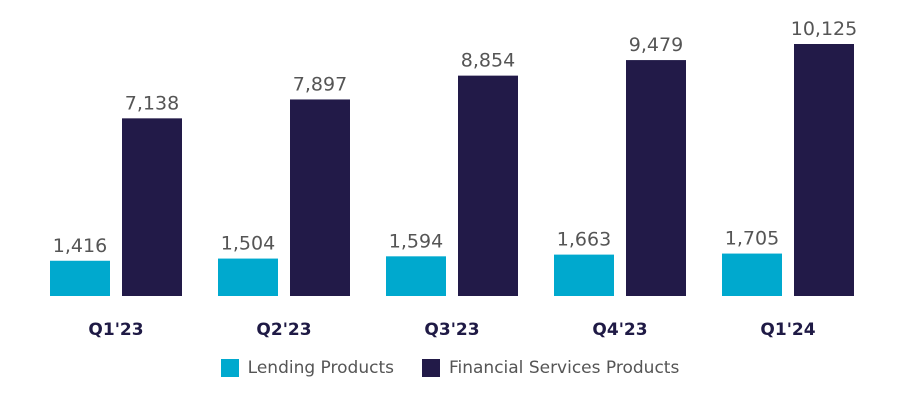  What do you see at coordinates (248, 244) in the screenshot?
I see `data-label-lending: 1,504` at bounding box center [248, 244].